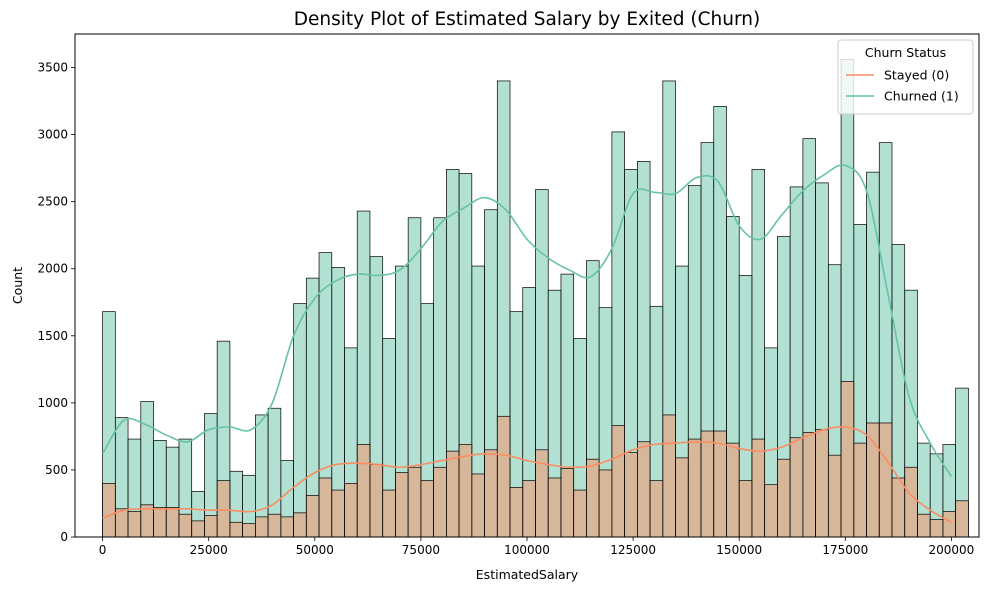 The width and height of the screenshot is (989, 590). Describe the element at coordinates (315, 550) in the screenshot. I see `x-tick-label: 50000` at that location.